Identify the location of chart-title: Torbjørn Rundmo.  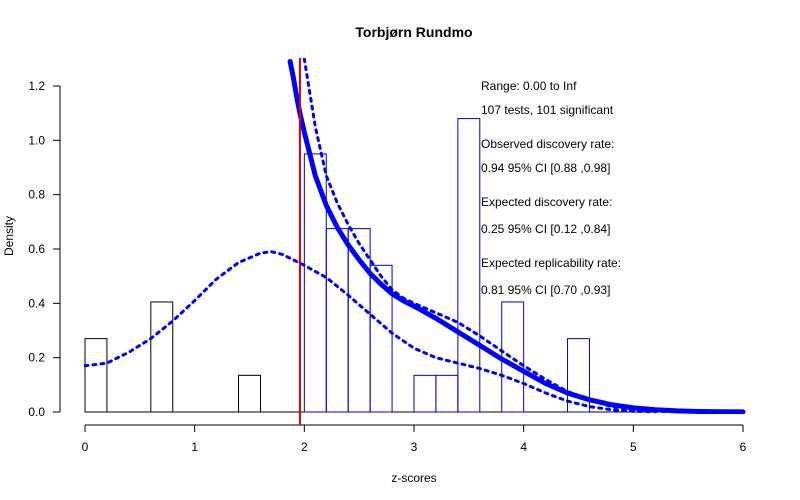
(413, 32).